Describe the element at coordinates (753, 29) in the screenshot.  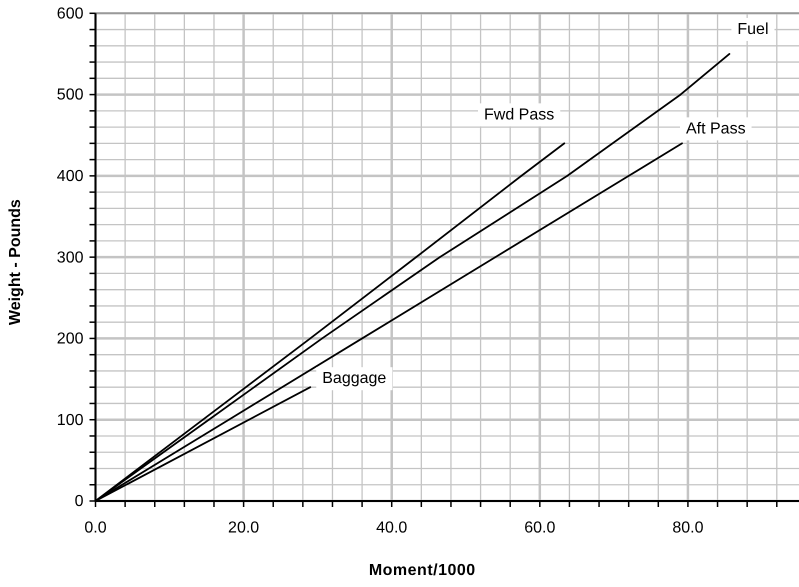
I see `series-label: Fuel` at that location.